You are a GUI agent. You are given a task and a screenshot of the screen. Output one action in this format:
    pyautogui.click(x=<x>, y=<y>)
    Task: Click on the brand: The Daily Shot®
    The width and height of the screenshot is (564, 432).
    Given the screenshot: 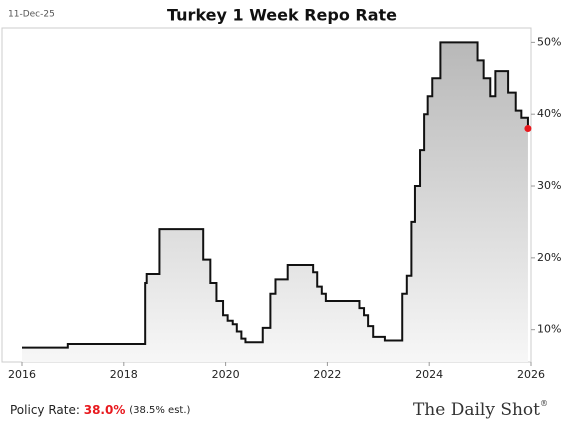 What is the action you would take?
    pyautogui.click(x=480, y=409)
    